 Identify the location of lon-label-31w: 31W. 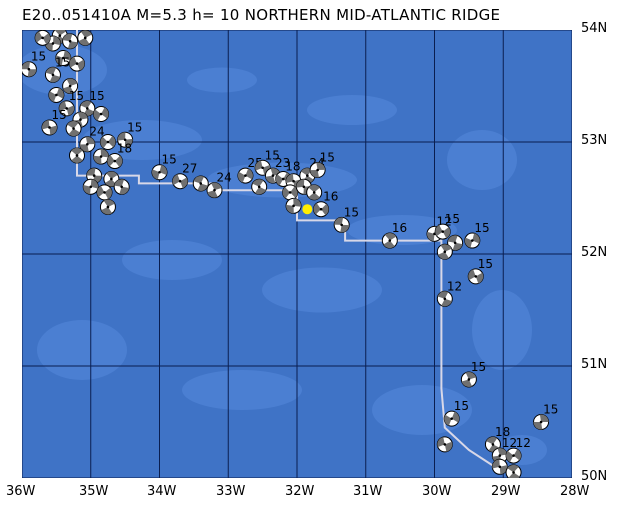
(368, 491).